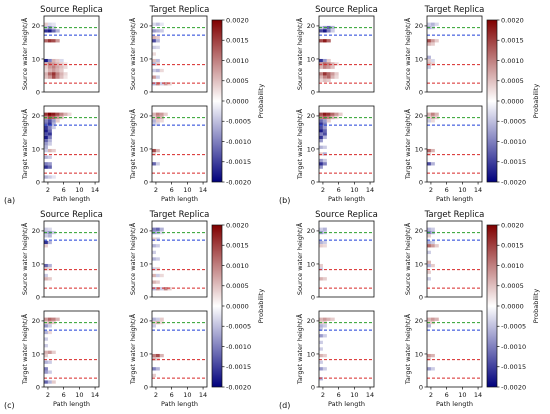 This screenshot has height=414, width=550. I want to click on y-tick-label: 20, so click(311, 231).